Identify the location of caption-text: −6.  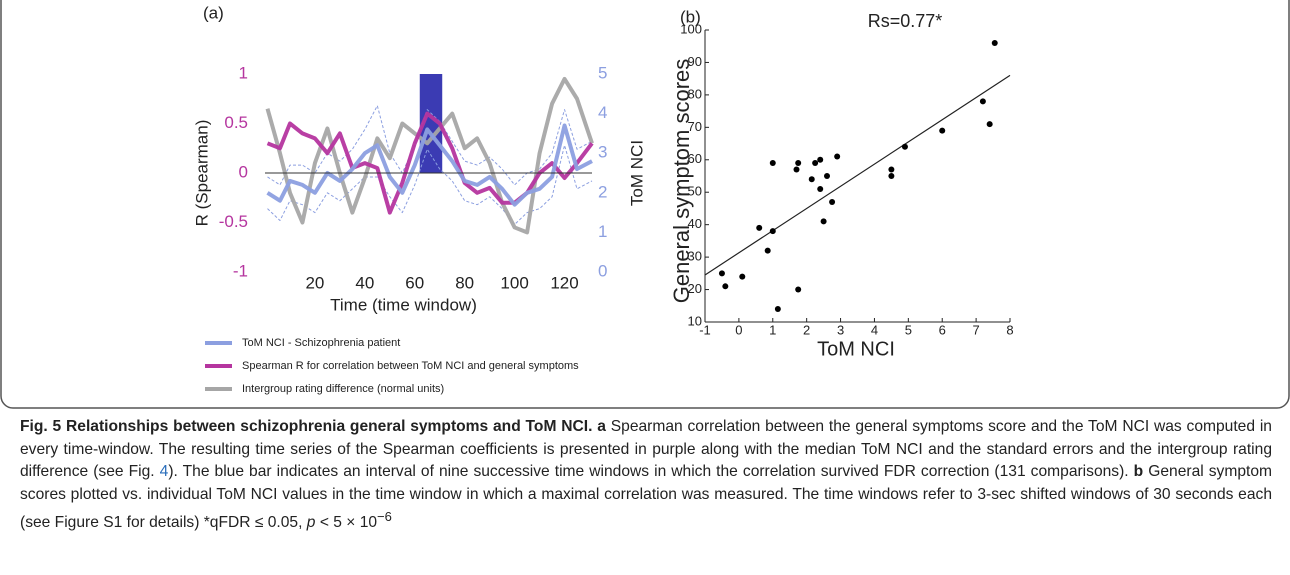
(384, 516).